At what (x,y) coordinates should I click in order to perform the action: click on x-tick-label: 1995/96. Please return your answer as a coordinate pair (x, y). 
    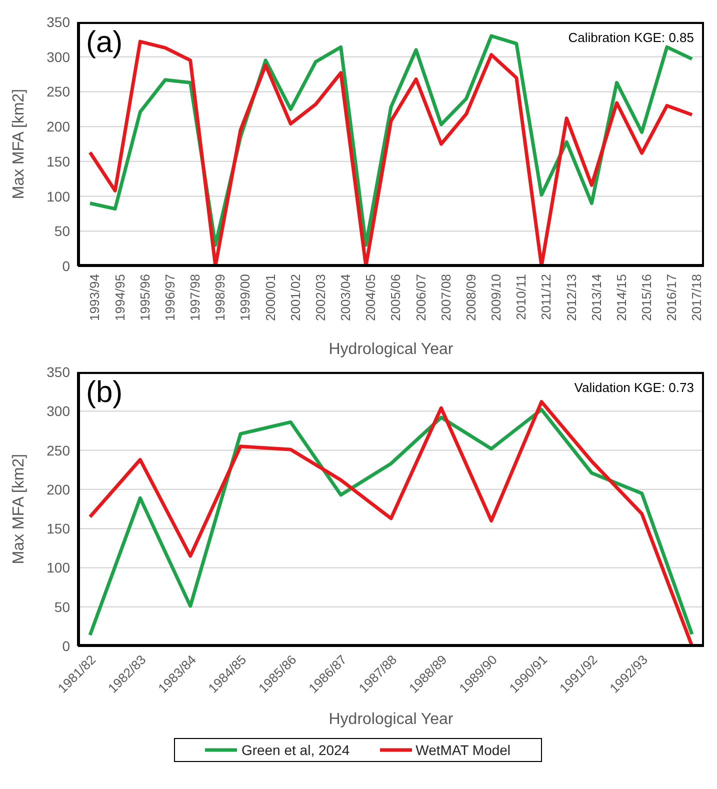
    Looking at the image, I should click on (144, 297).